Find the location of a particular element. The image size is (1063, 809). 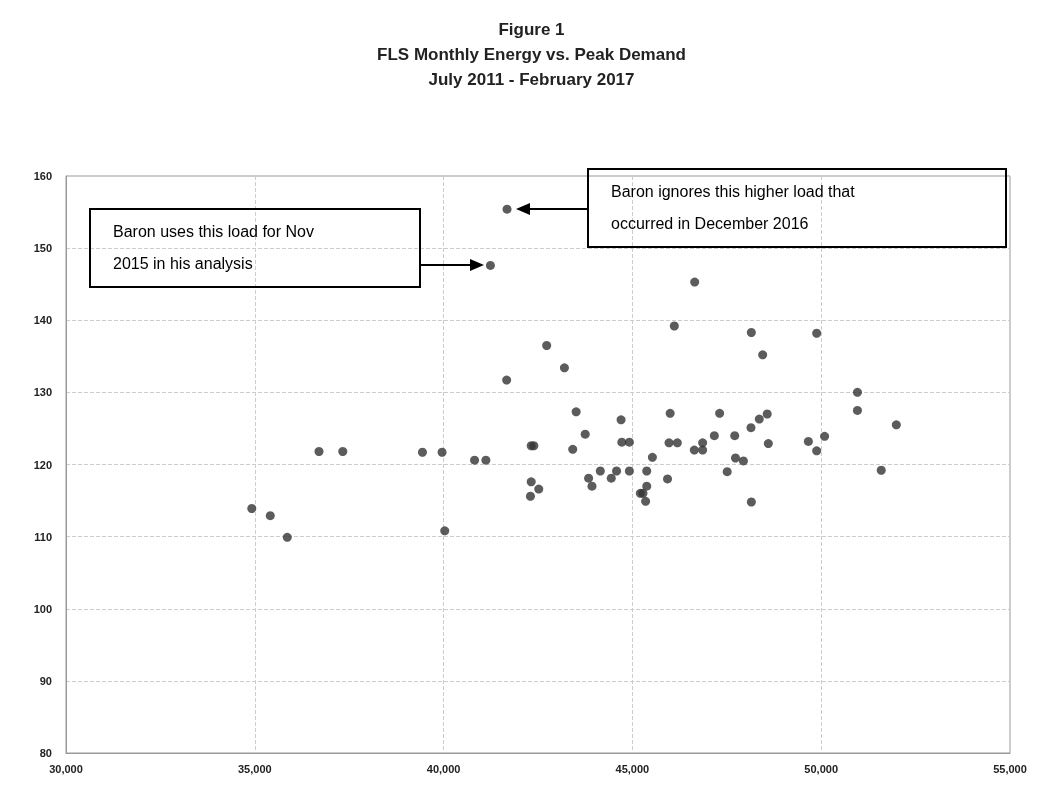

callout-box: Baron ignores this higher load that occurred in December 2016 is located at coordinates (797, 208).